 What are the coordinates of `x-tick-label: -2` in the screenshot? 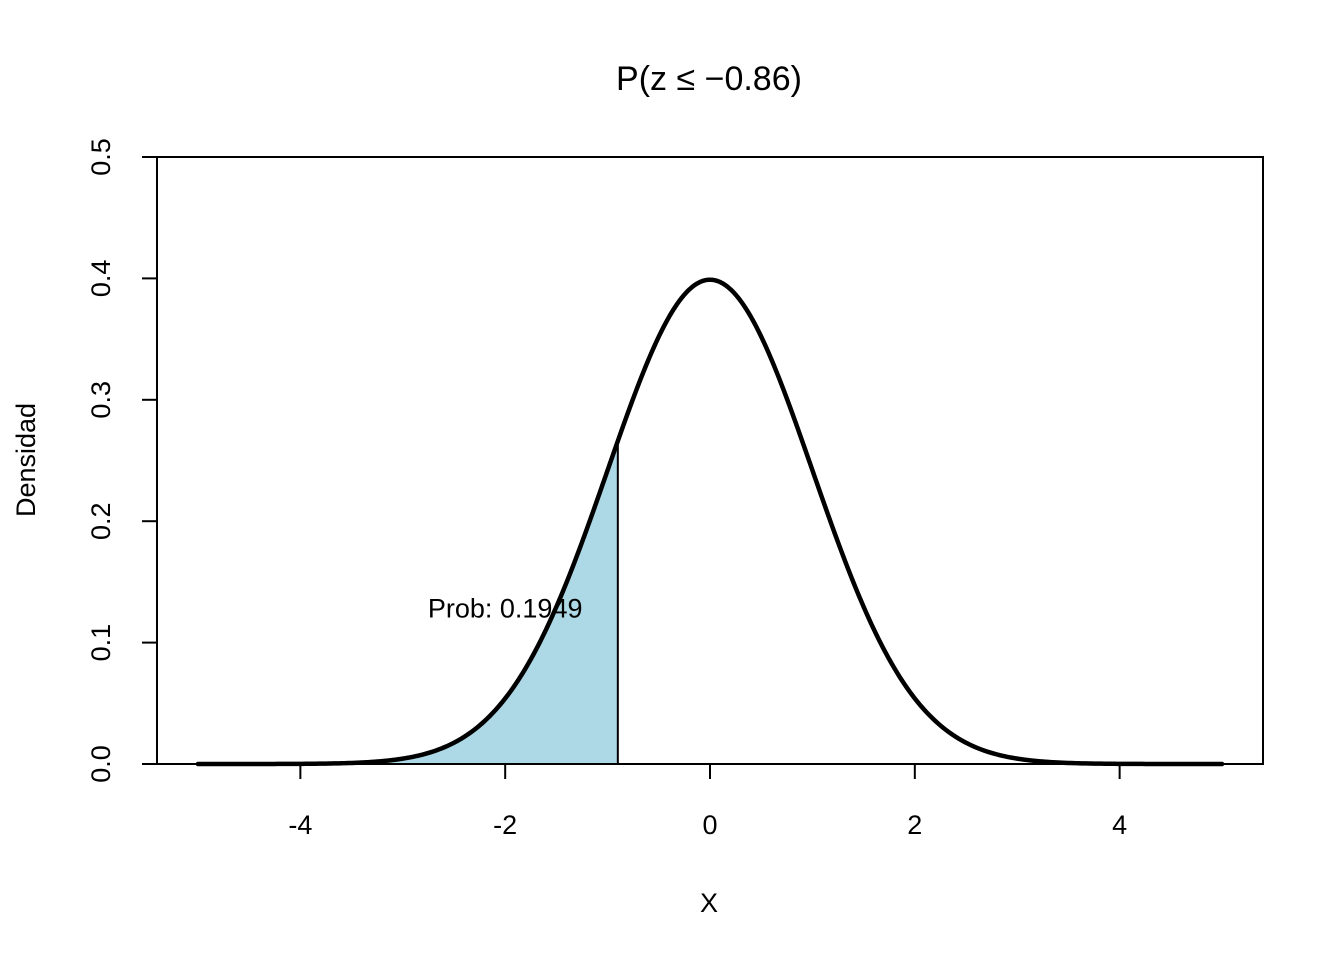 It's located at (505, 825).